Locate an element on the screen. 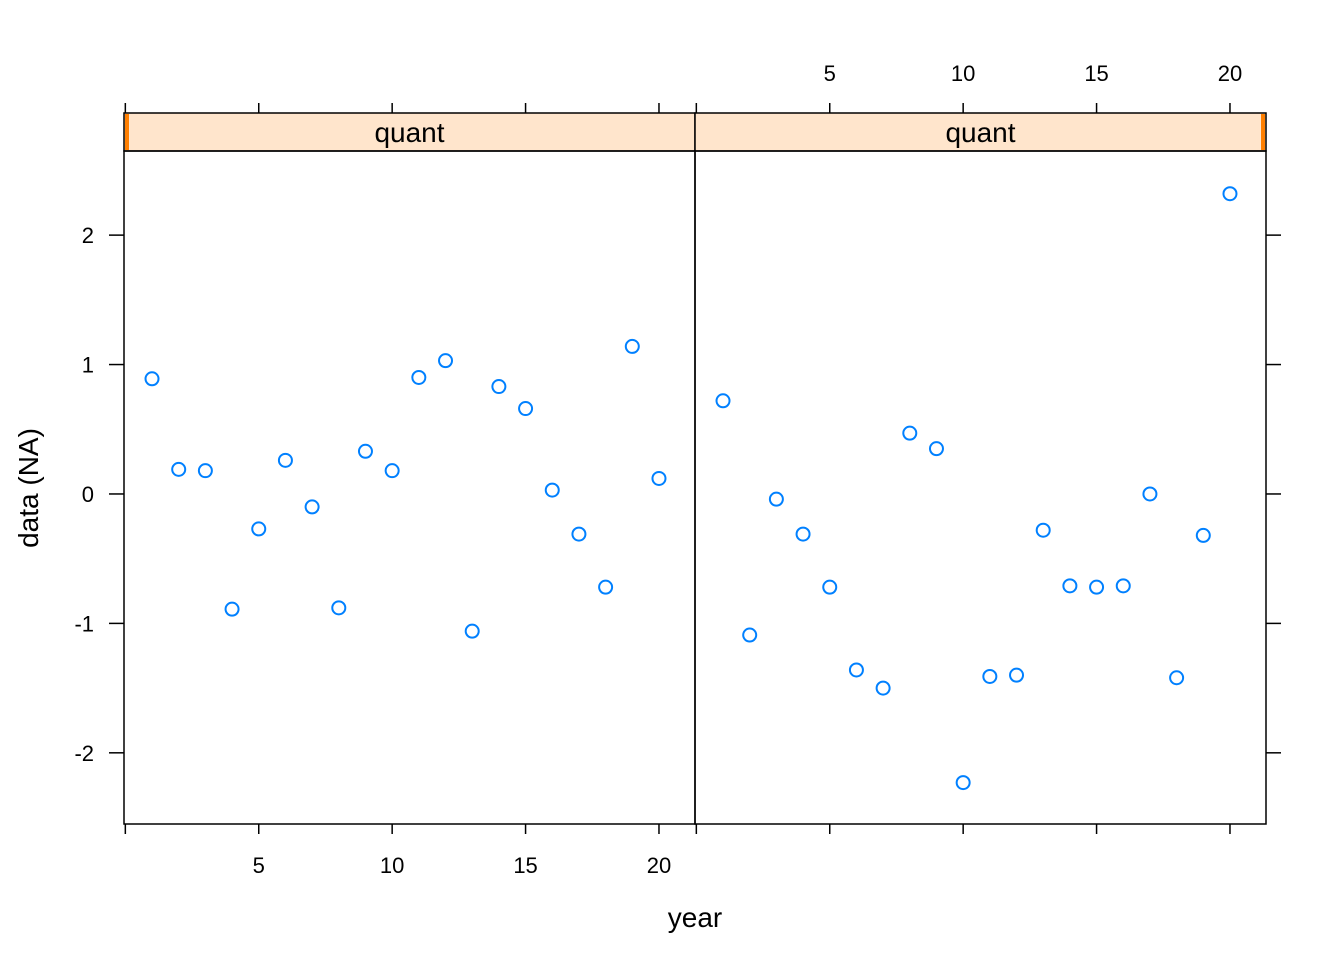 Image resolution: width=1344 pixels, height=965 pixels. y-tick-label: 0 is located at coordinates (88, 494).